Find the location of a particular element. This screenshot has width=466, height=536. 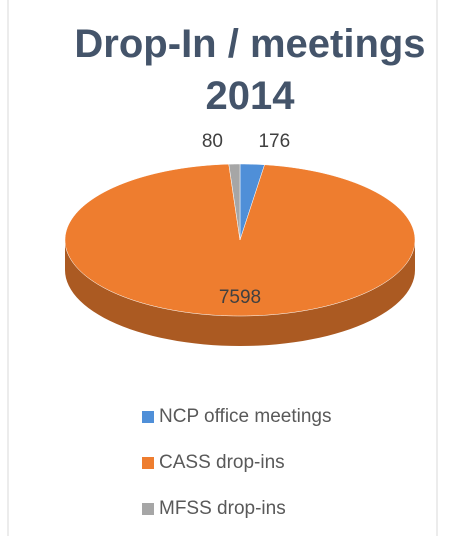

slice-side is located at coordinates (240, 293).